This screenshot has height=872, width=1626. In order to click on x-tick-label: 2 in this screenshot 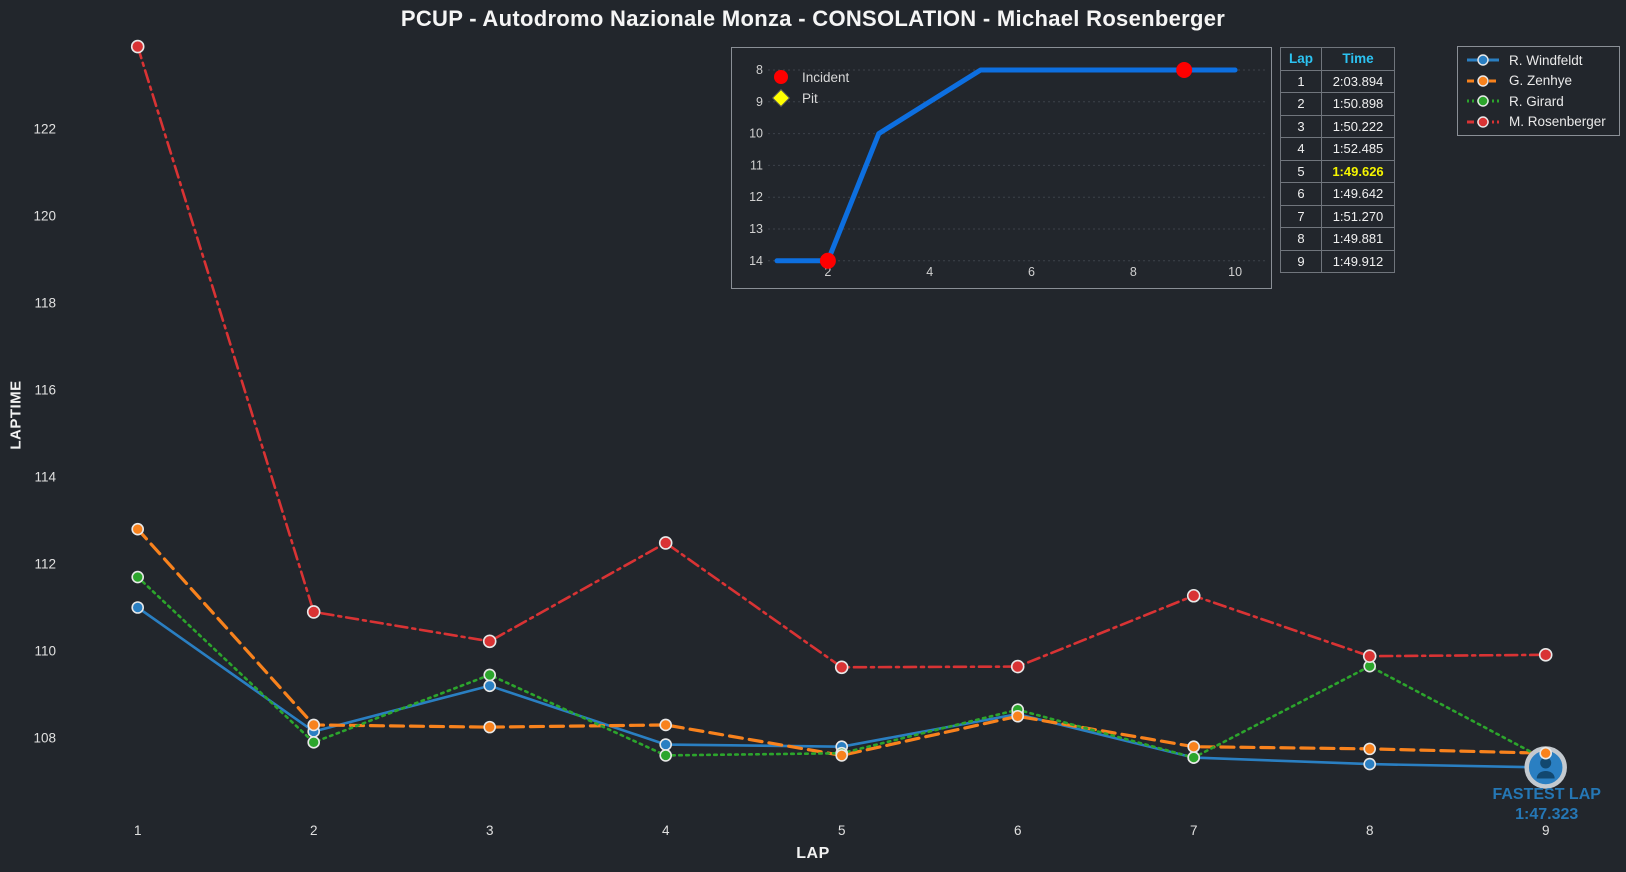, I will do `click(314, 830)`.